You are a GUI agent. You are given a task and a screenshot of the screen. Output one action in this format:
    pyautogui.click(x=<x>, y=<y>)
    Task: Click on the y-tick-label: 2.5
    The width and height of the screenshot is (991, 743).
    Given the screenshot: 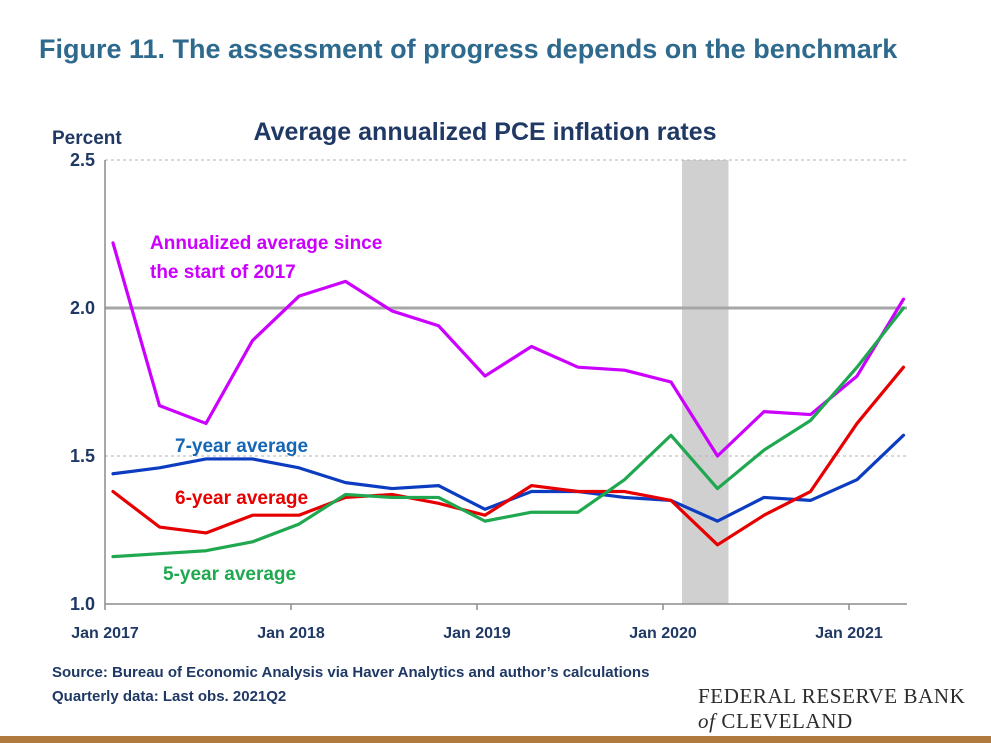 What is the action you would take?
    pyautogui.click(x=82, y=160)
    